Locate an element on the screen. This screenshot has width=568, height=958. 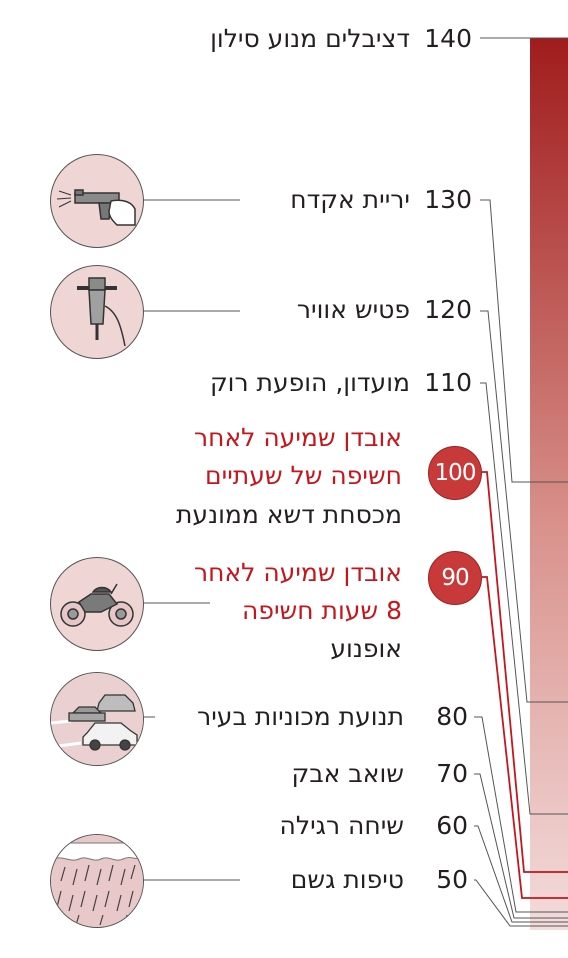
jackhammer-icon is located at coordinates (97, 312).